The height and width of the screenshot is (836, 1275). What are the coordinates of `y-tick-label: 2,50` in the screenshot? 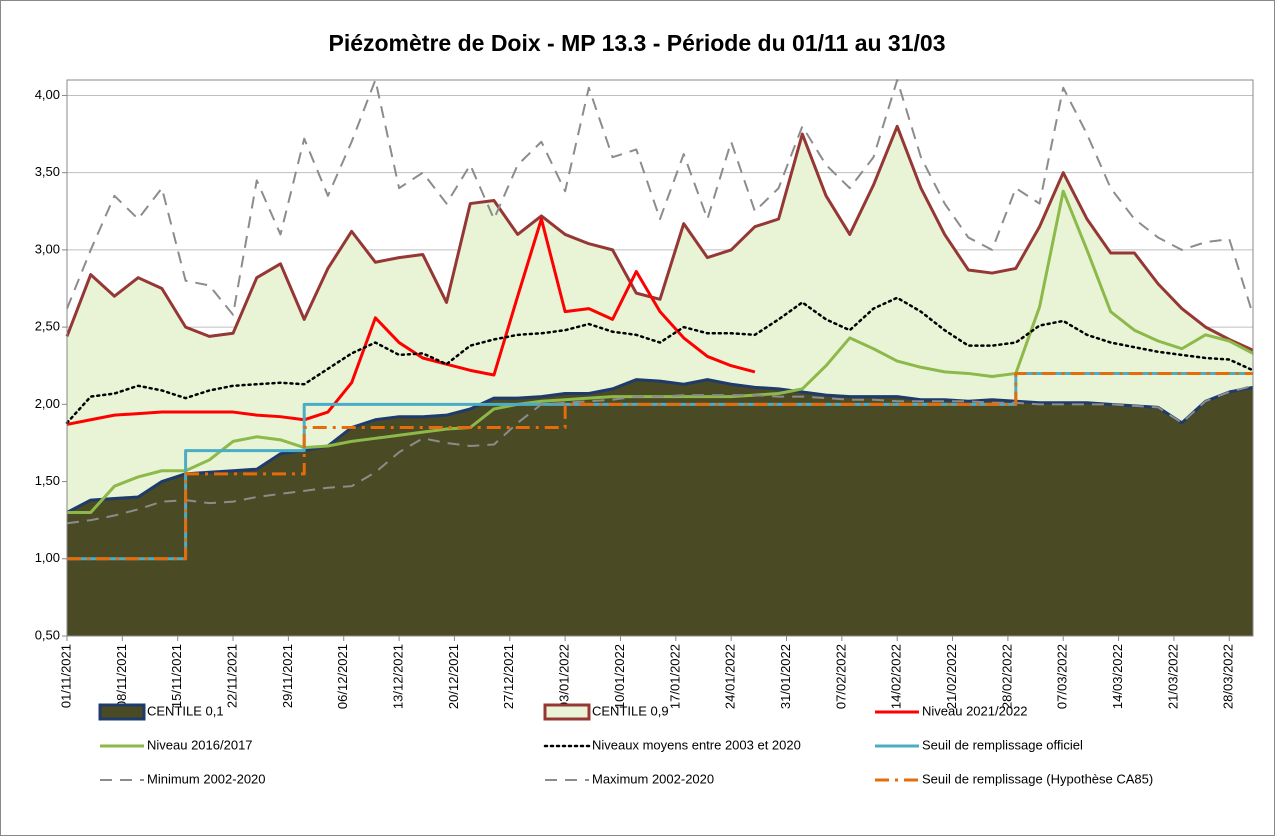 It's located at (47, 326).